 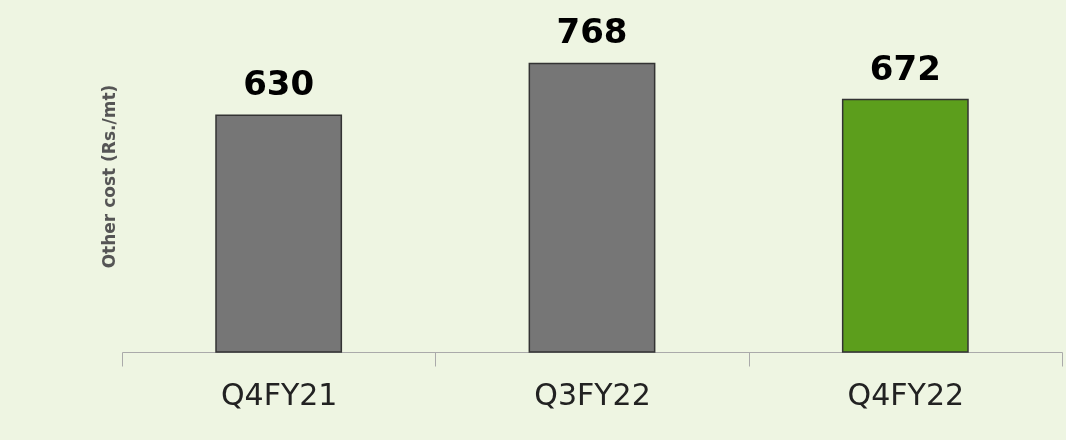 What do you see at coordinates (279, 83) in the screenshot?
I see `data-label: 630` at bounding box center [279, 83].